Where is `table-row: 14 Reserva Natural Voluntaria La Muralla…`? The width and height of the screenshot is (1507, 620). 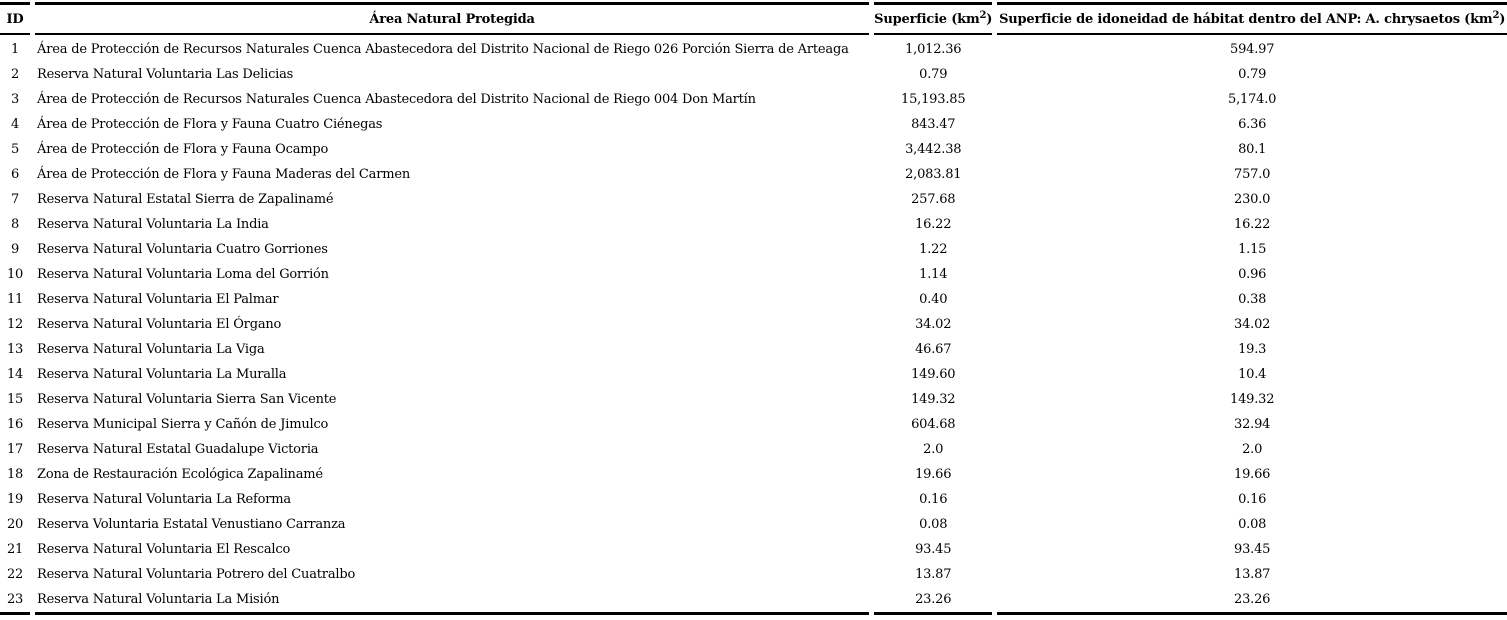
table-row: 14 Reserva Natural Voluntaria La Muralla… is located at coordinates (753, 374).